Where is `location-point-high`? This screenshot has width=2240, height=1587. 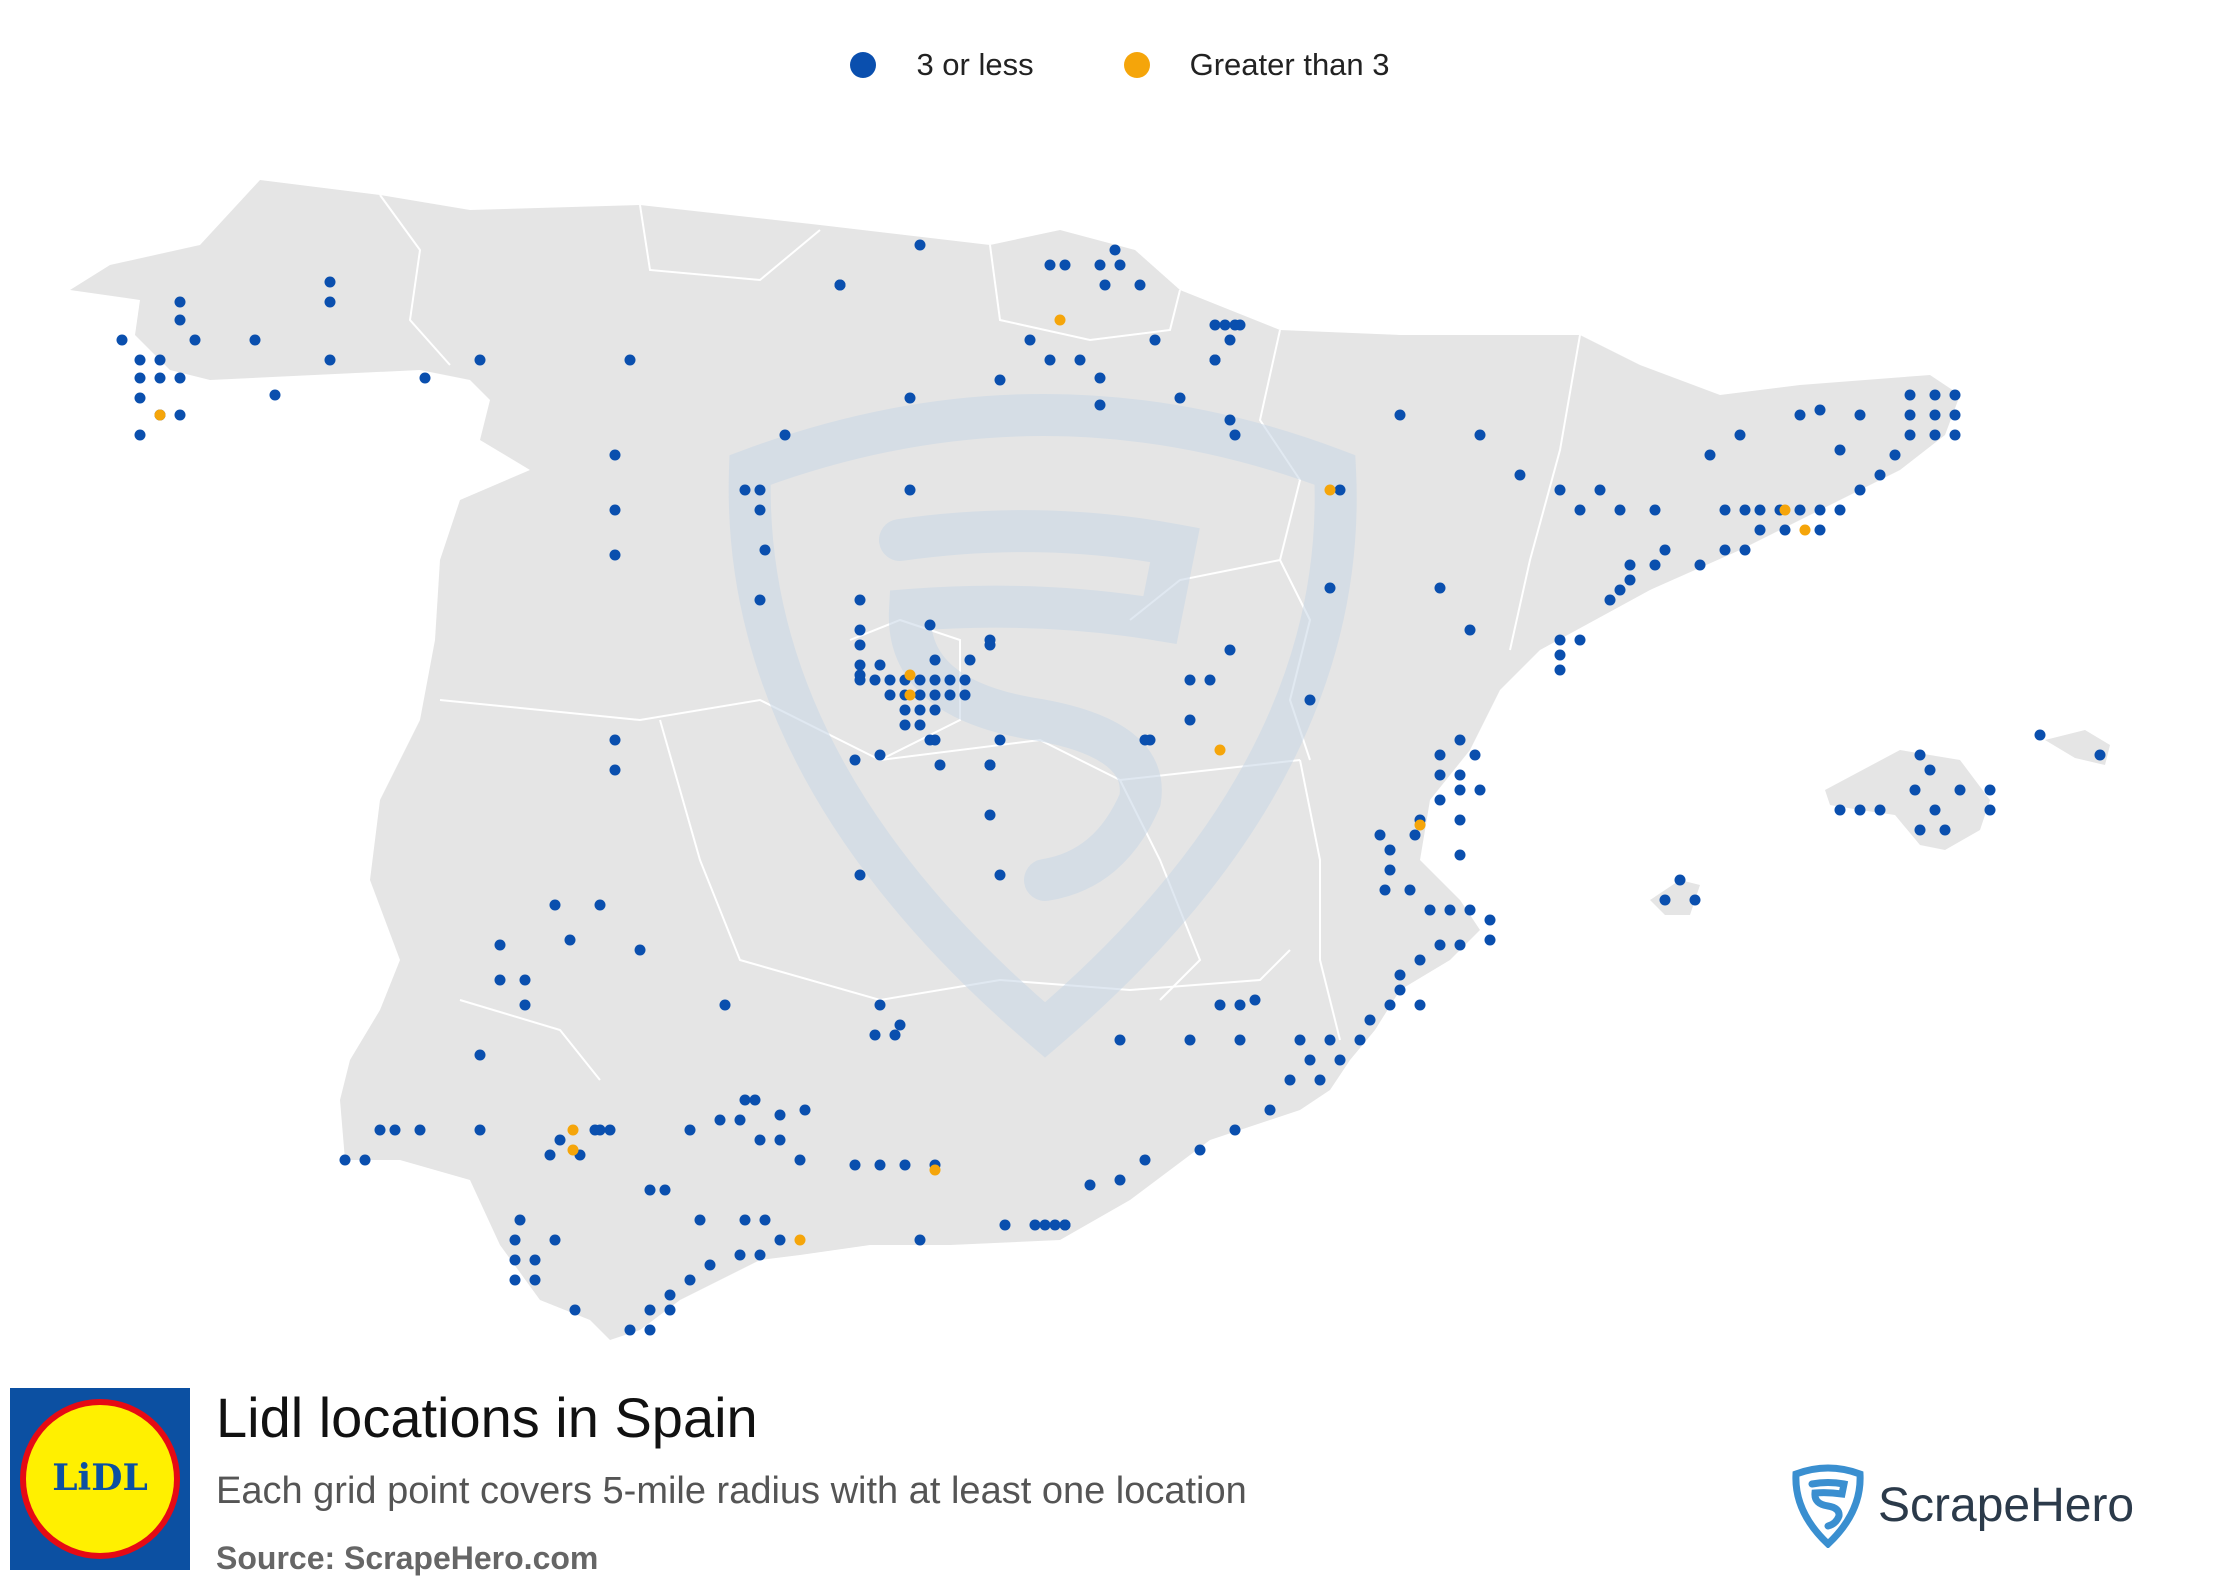
location-point-high is located at coordinates (1220, 750).